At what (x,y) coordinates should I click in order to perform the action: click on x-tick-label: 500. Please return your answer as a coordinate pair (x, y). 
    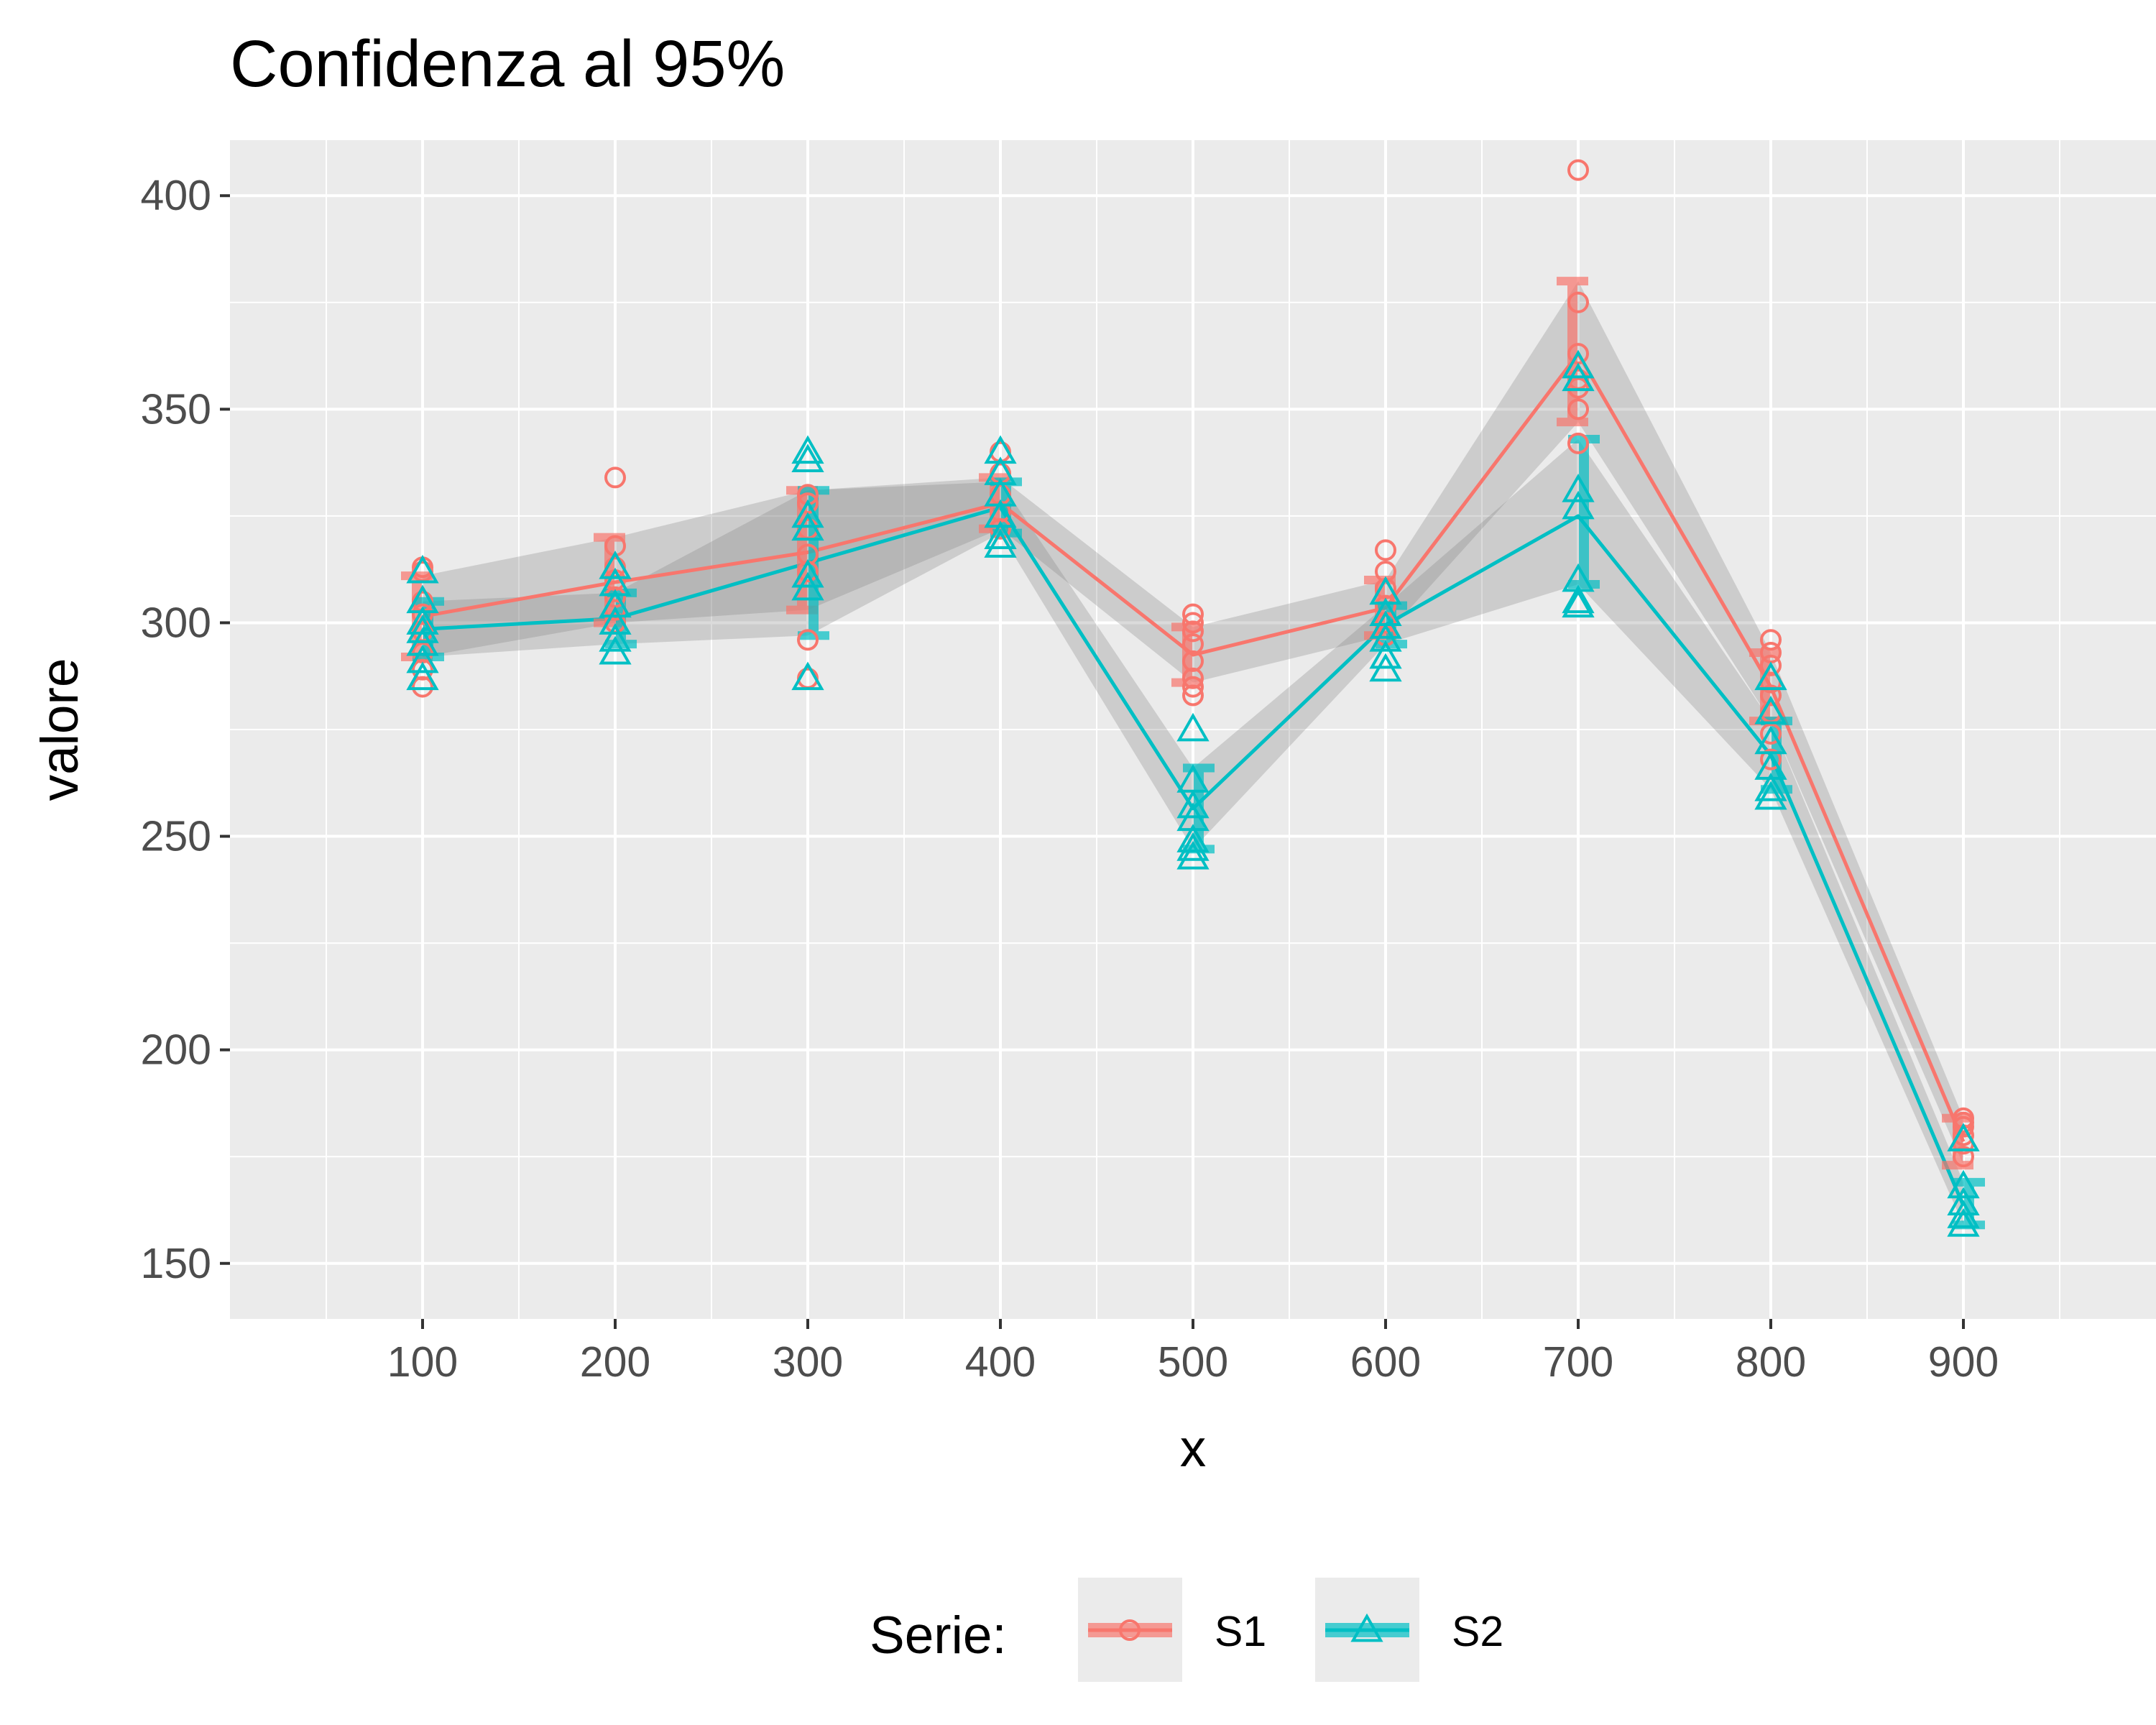
    Looking at the image, I should click on (1193, 1362).